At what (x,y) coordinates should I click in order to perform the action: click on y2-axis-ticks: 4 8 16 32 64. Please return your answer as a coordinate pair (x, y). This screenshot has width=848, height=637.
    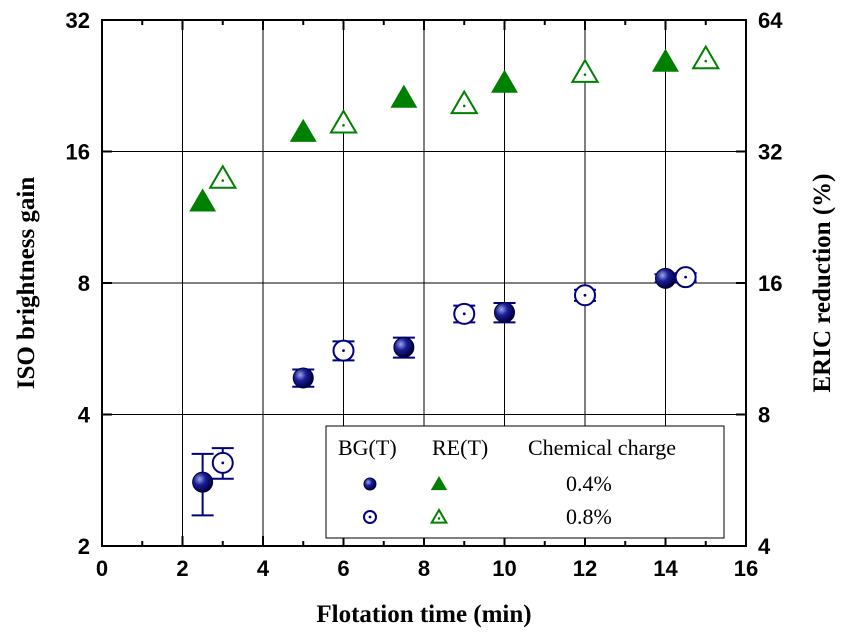
    Looking at the image, I should click on (759, 283).